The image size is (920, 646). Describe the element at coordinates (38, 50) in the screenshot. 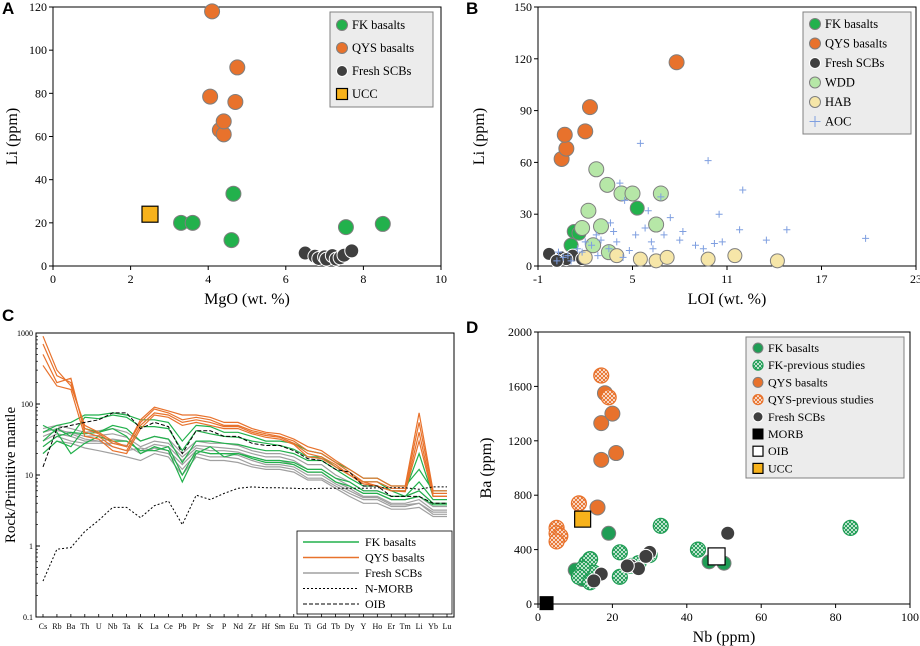

I see `y-tick-label: 100` at that location.